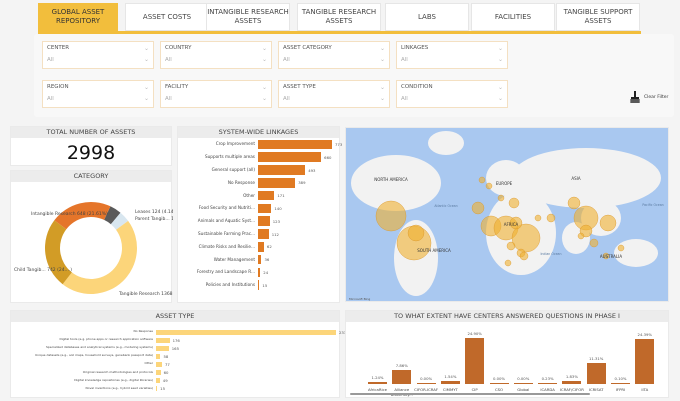 The height and width of the screenshot is (401, 680). Describe the element at coordinates (275, 234) in the screenshot. I see `bar-value: 112` at that location.